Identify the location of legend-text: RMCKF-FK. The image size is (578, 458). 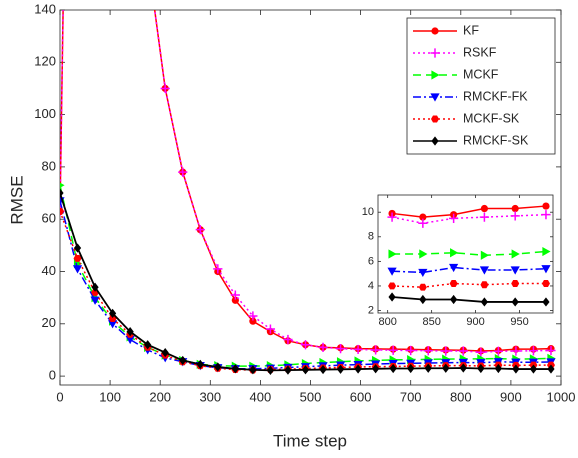
(495, 96).